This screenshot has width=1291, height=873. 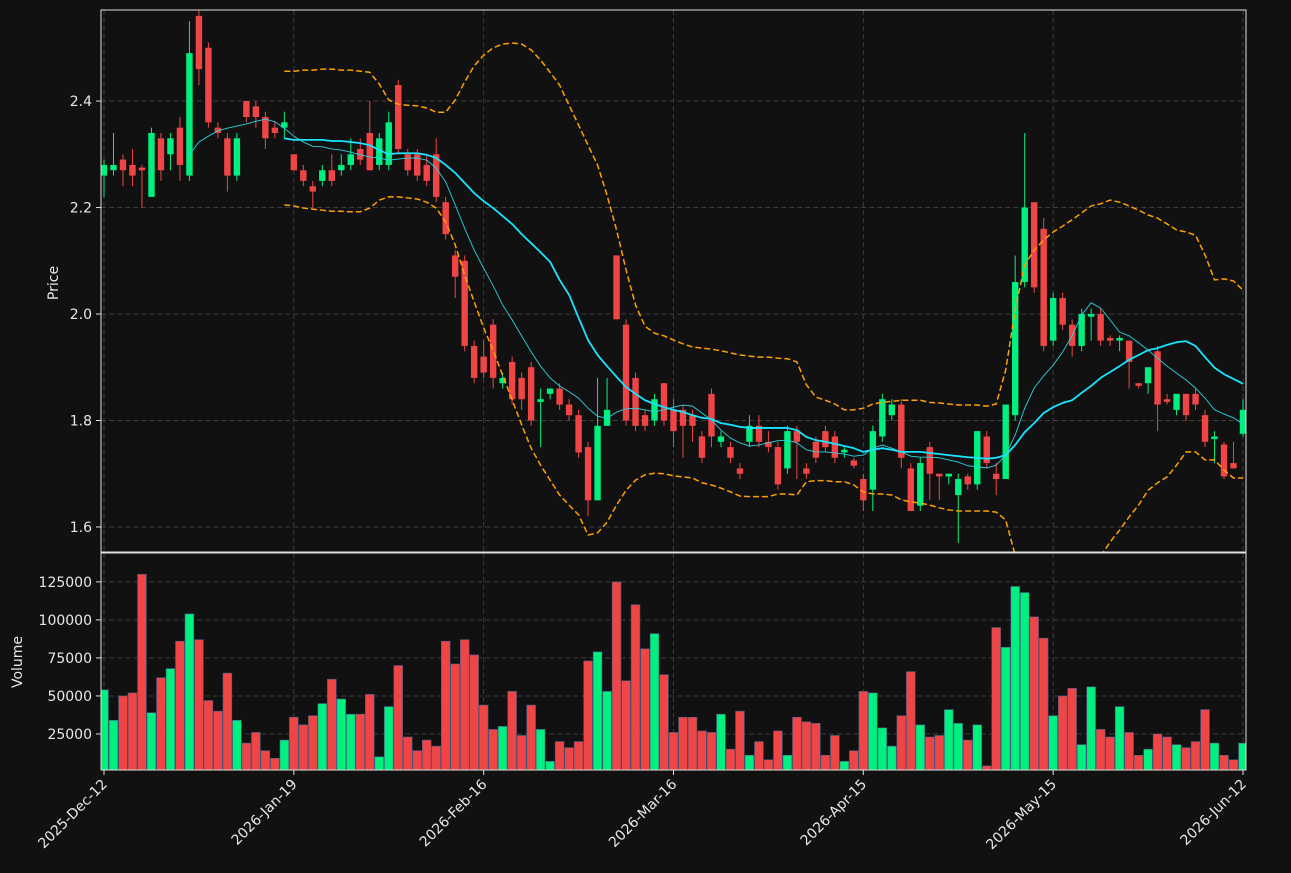 What do you see at coordinates (69, 659) in the screenshot?
I see `y-tick-label: 75000` at bounding box center [69, 659].